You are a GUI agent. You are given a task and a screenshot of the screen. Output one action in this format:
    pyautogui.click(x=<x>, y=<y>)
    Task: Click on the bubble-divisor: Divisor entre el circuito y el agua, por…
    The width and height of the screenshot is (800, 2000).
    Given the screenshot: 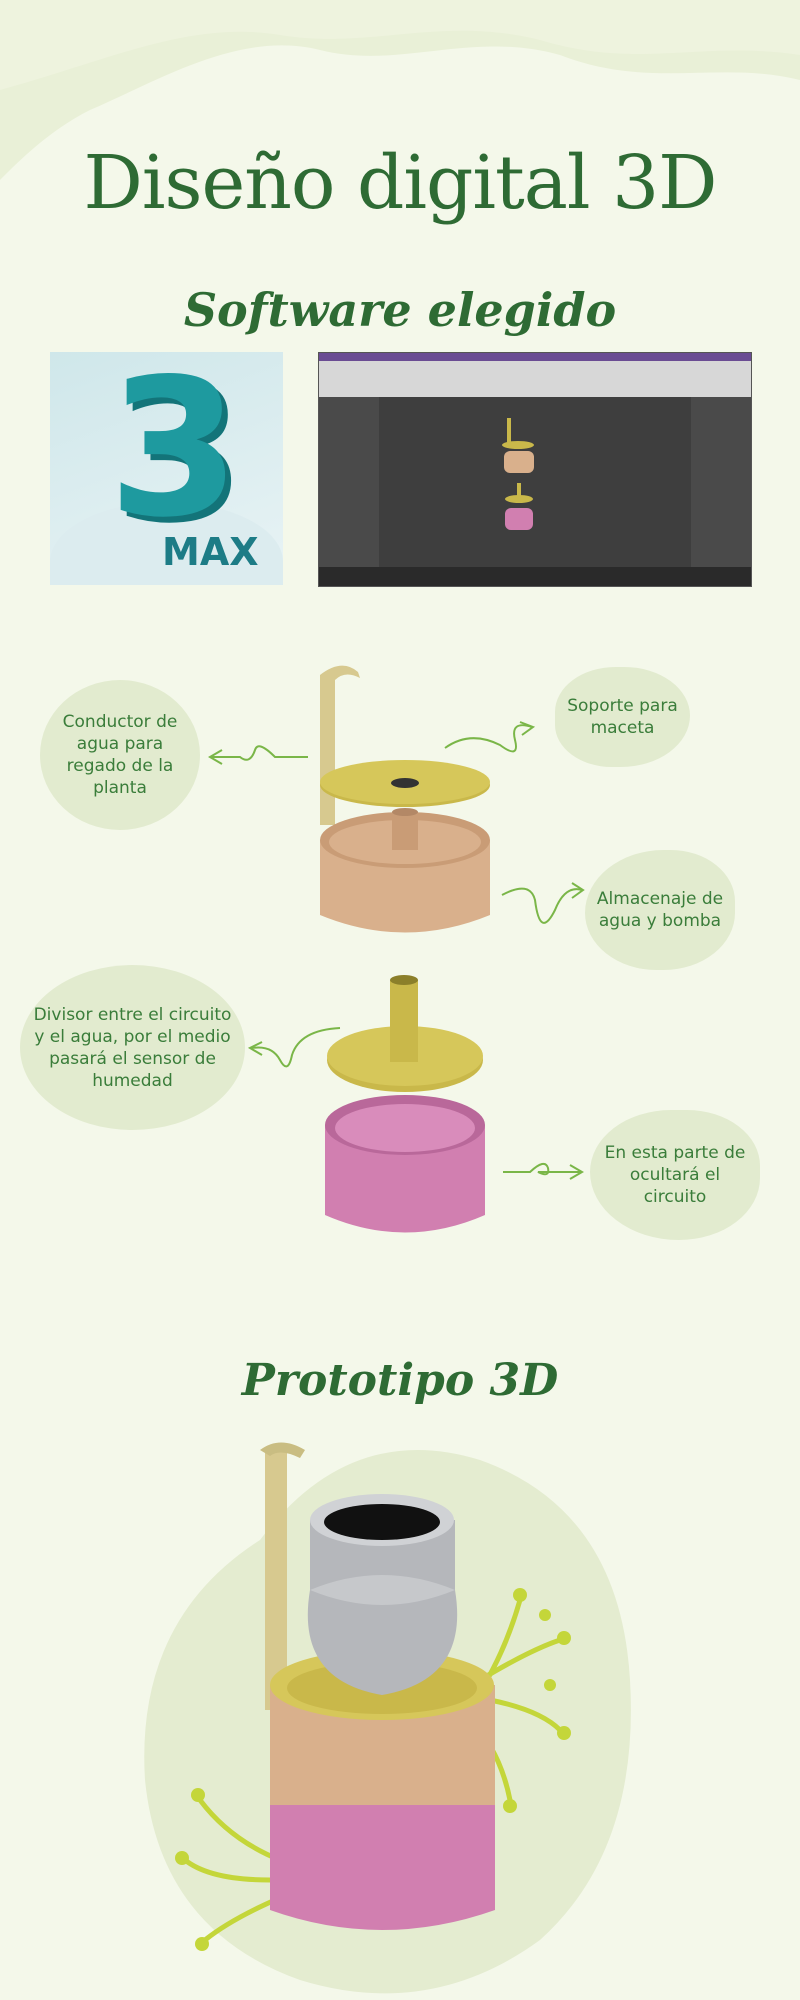 What is the action you would take?
    pyautogui.click(x=132, y=1047)
    